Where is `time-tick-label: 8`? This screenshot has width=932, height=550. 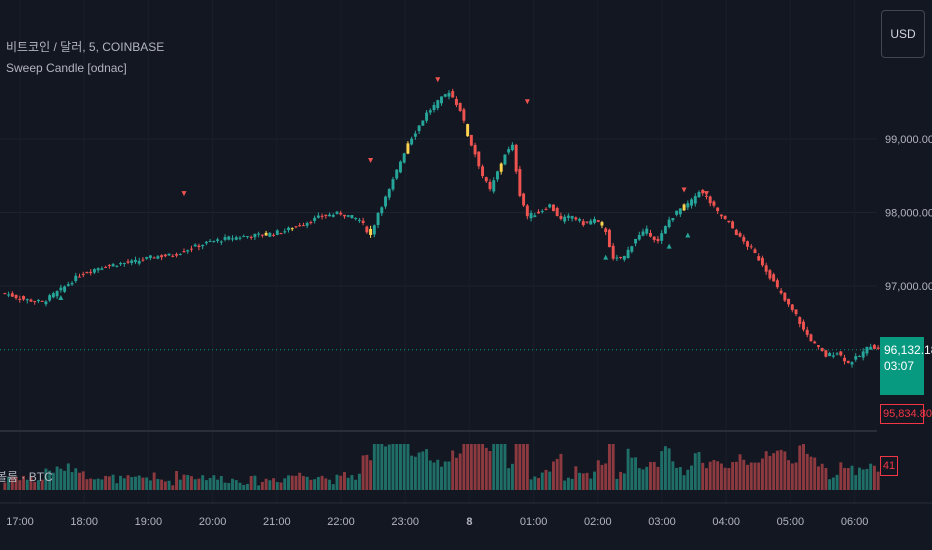 time-tick-label: 8 is located at coordinates (469, 522).